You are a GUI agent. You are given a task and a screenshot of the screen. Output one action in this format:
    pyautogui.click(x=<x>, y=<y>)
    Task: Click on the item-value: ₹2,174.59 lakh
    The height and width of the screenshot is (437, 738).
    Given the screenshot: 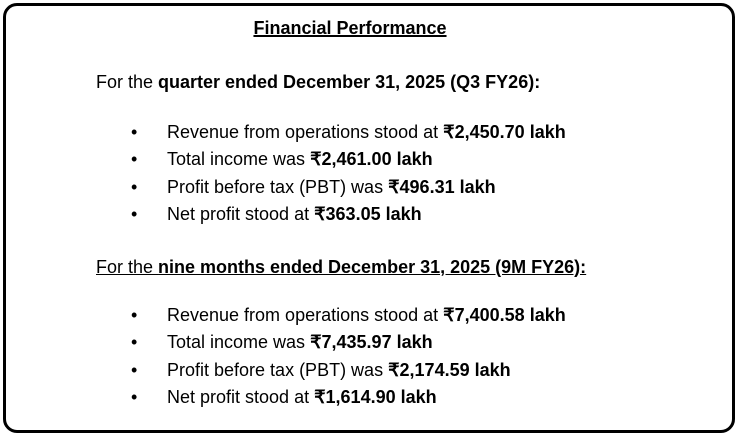 What is the action you would take?
    pyautogui.click(x=449, y=369)
    